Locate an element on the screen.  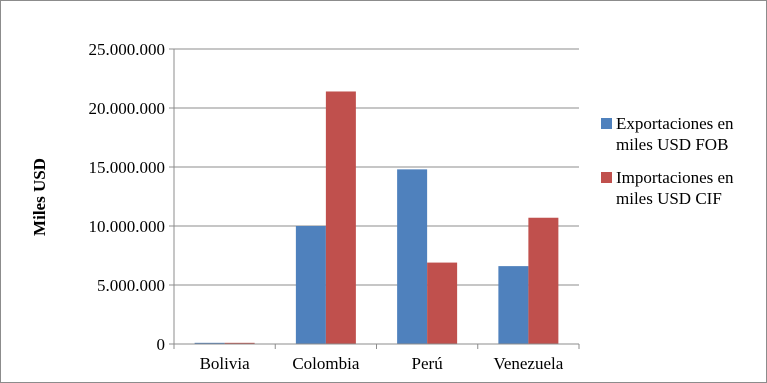
legend-item: Importaciones en miles USD CIF is located at coordinates (683, 188).